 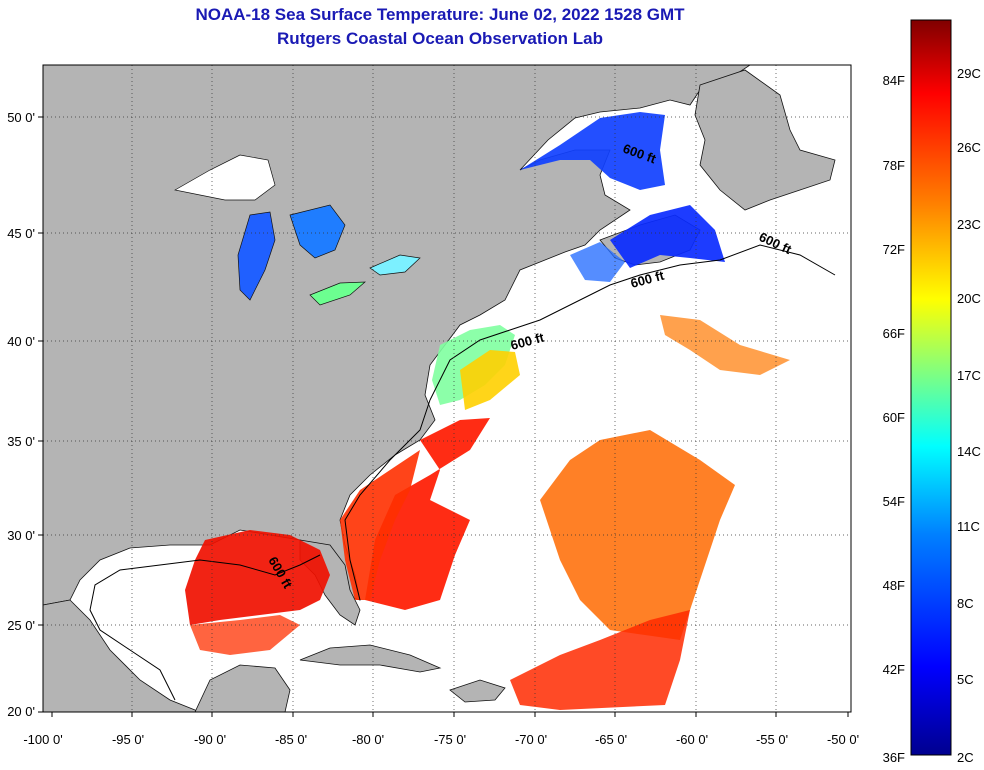 I want to click on colorbar-c-labels: 29C 26C 23C 20C 17C 14C 11C 8C 5C 2C, so click(x=969, y=415).